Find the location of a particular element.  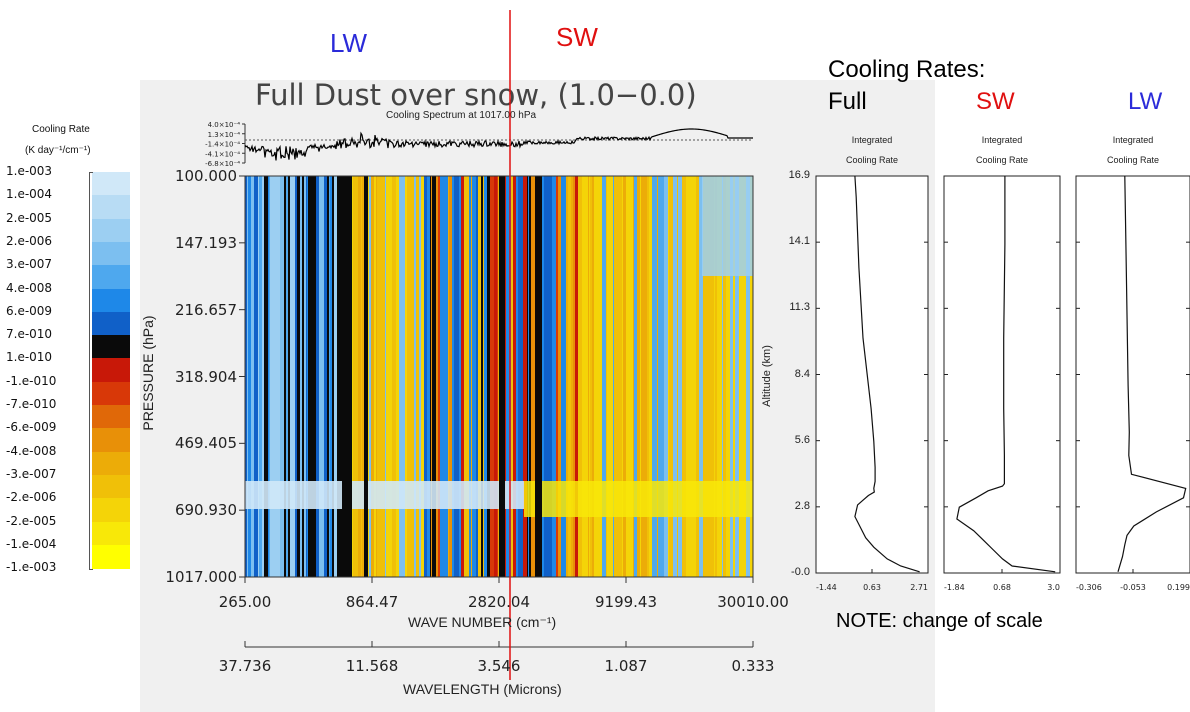

profile-xtick-label: 0.68 is located at coordinates (1002, 587).